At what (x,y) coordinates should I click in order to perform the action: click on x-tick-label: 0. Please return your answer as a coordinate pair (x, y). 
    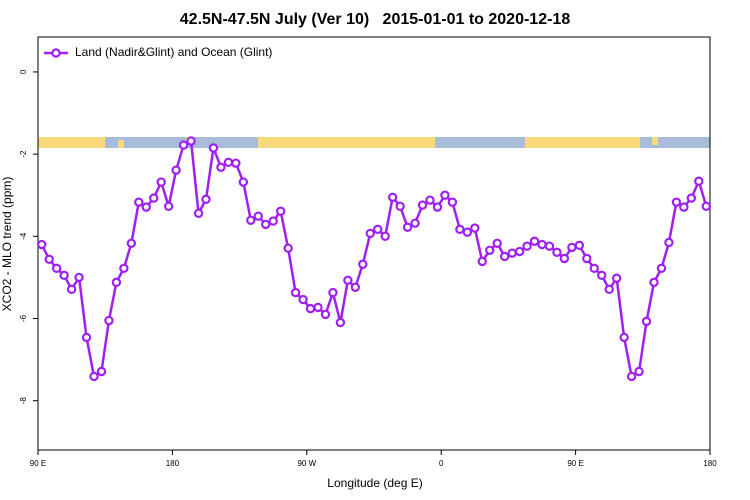
    Looking at the image, I should click on (441, 463).